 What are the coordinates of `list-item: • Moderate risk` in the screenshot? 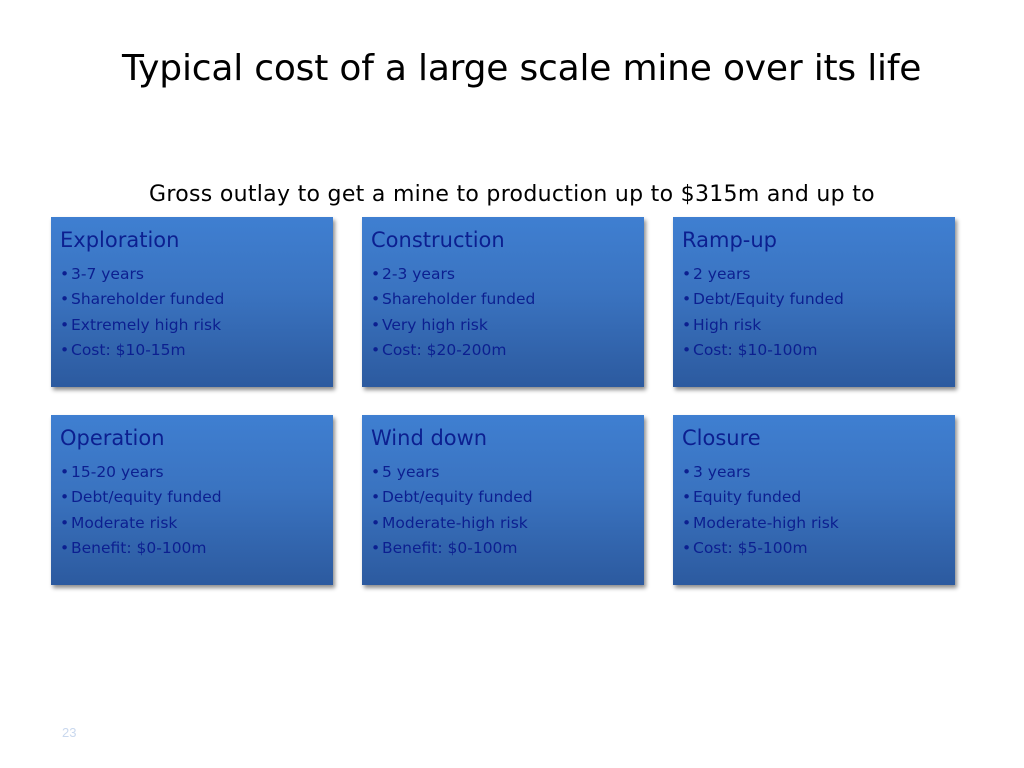 It's located at (196, 523).